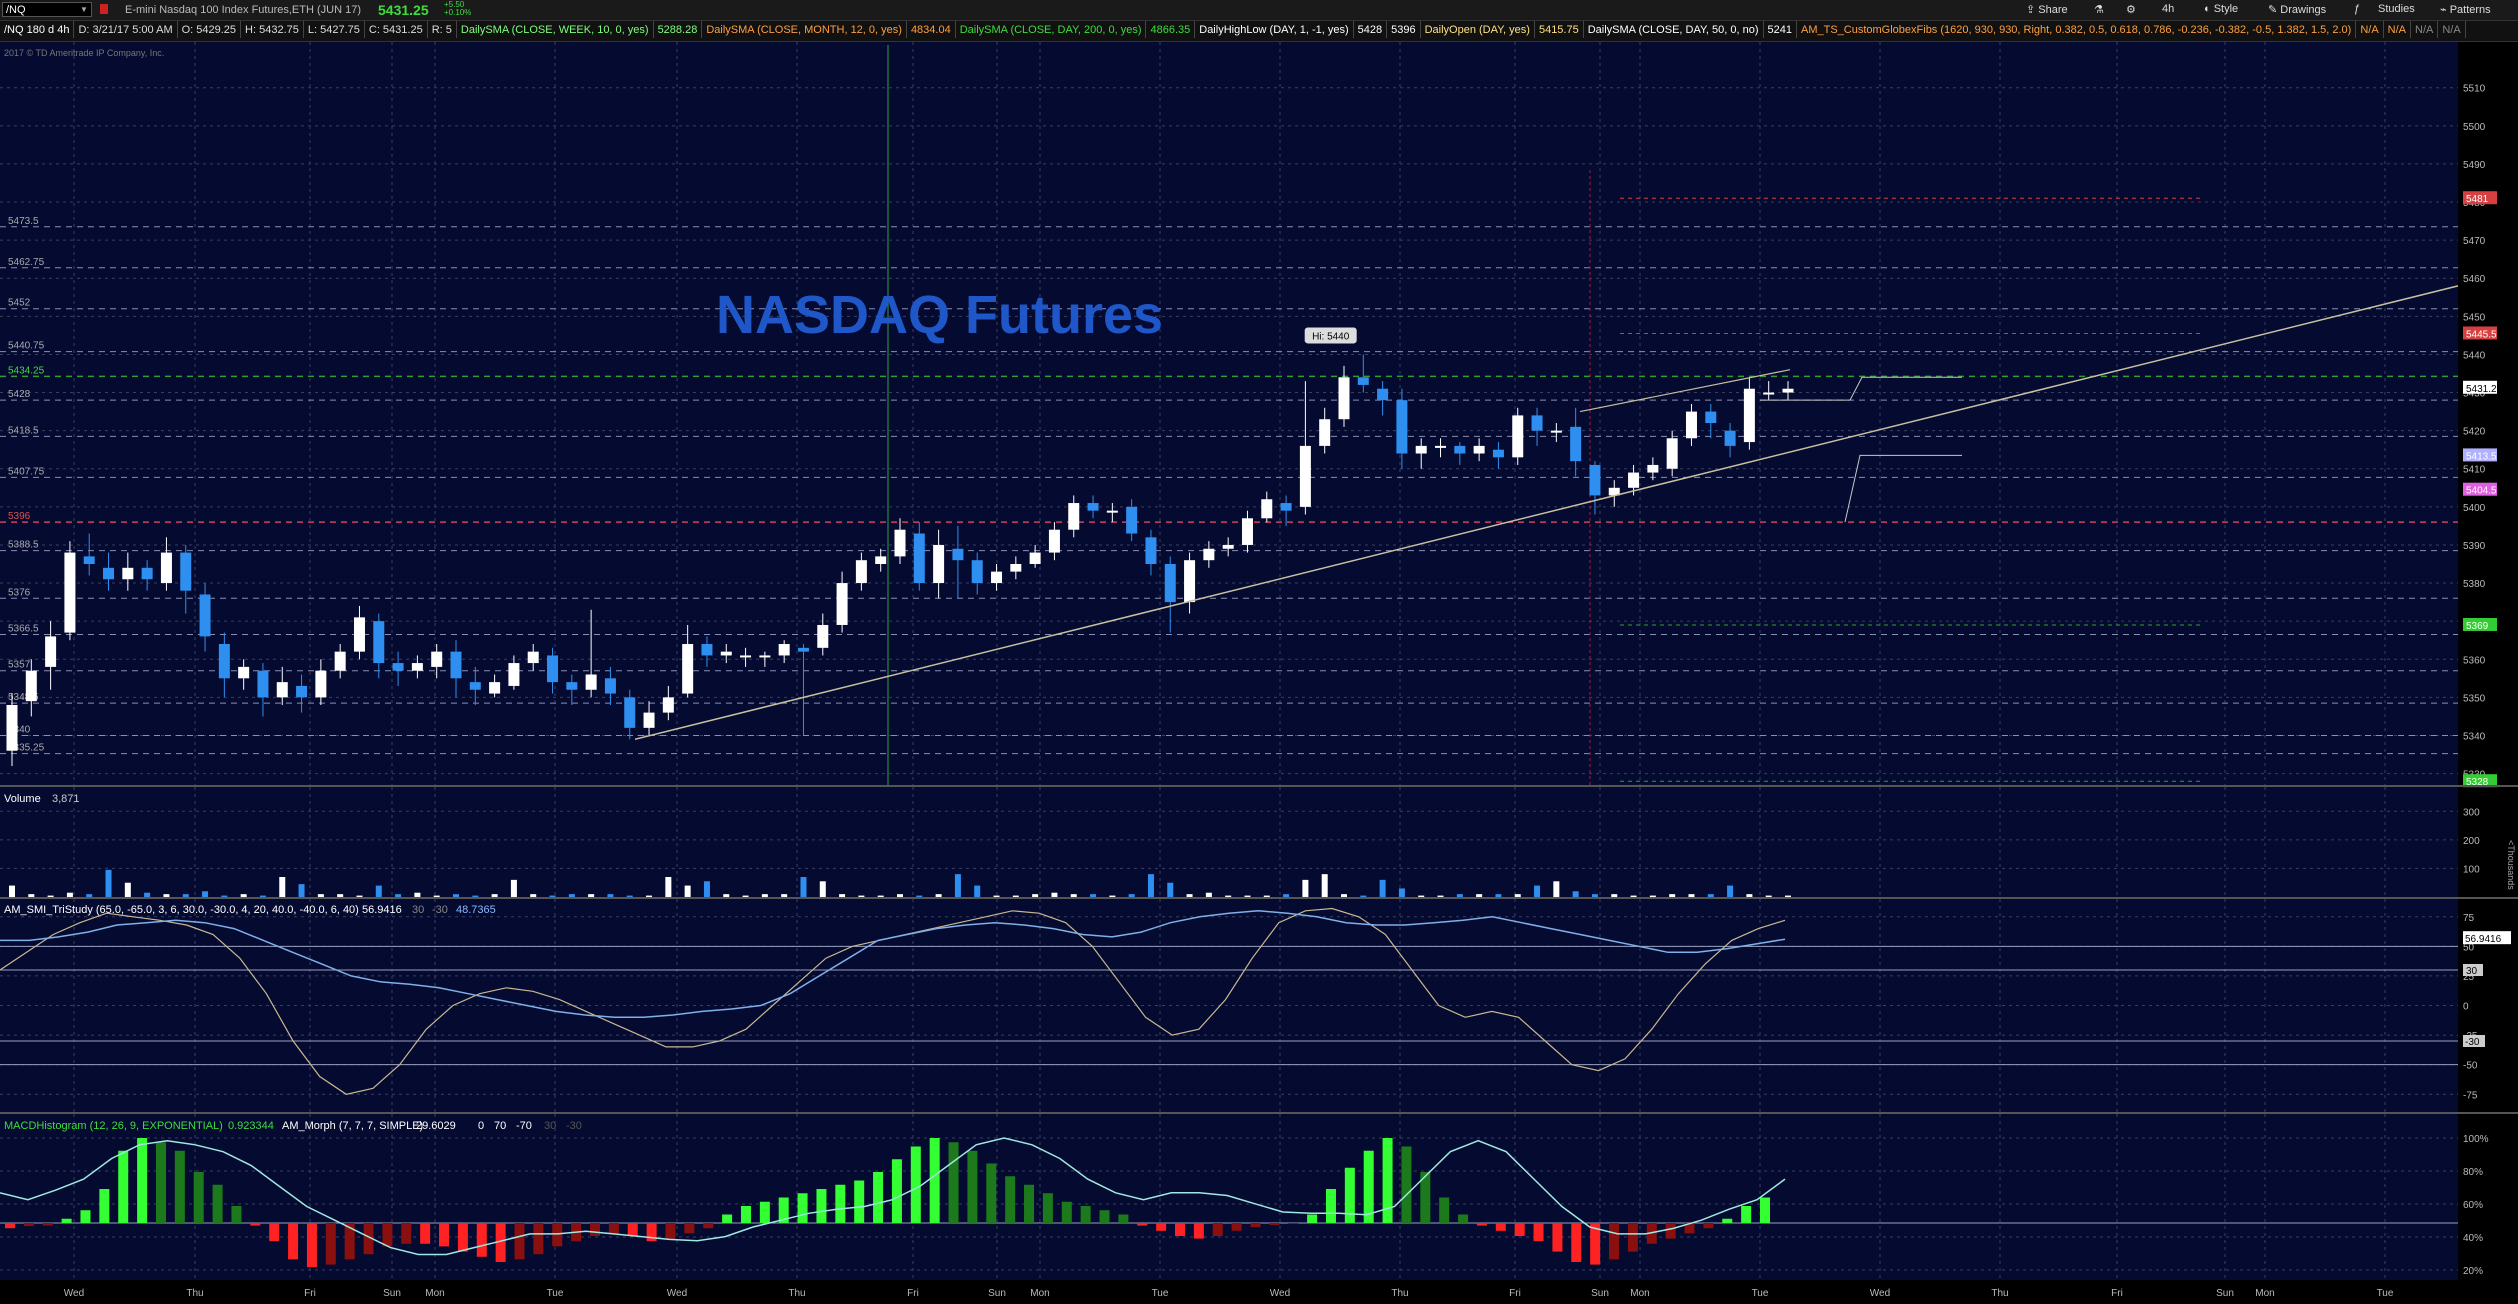 The width and height of the screenshot is (2518, 1304). Describe the element at coordinates (2099, 10) in the screenshot. I see `flask-icon: ⚗` at that location.